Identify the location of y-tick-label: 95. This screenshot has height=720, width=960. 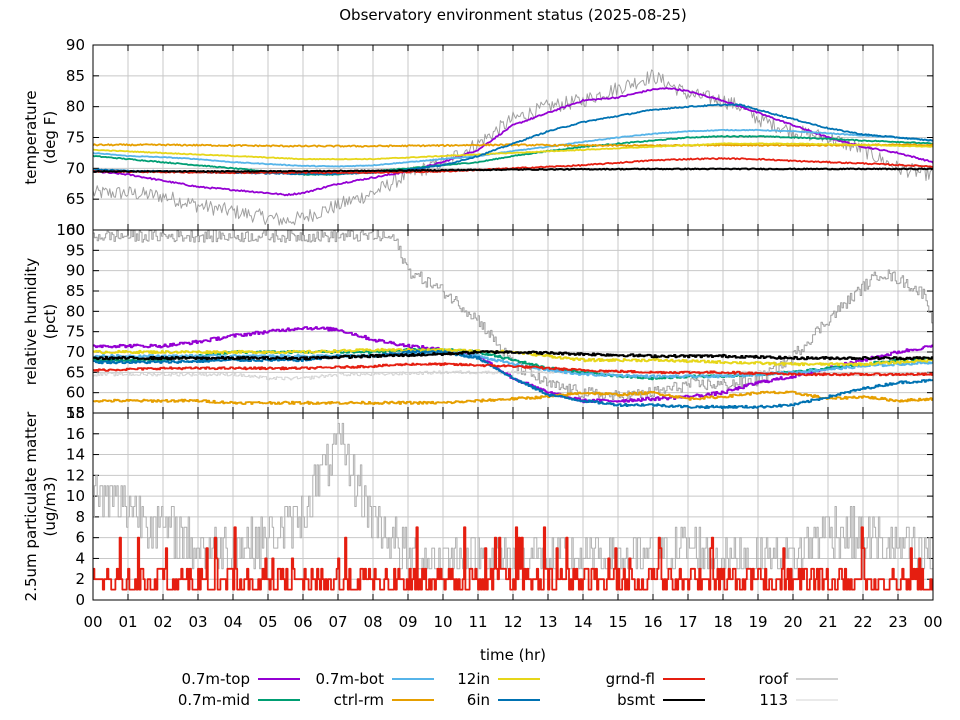
(75, 250).